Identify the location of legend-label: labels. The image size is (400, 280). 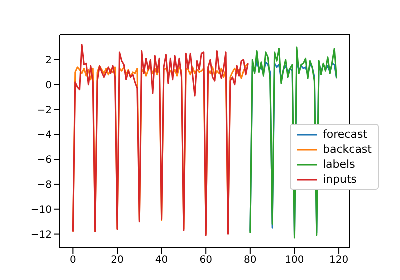
(339, 164).